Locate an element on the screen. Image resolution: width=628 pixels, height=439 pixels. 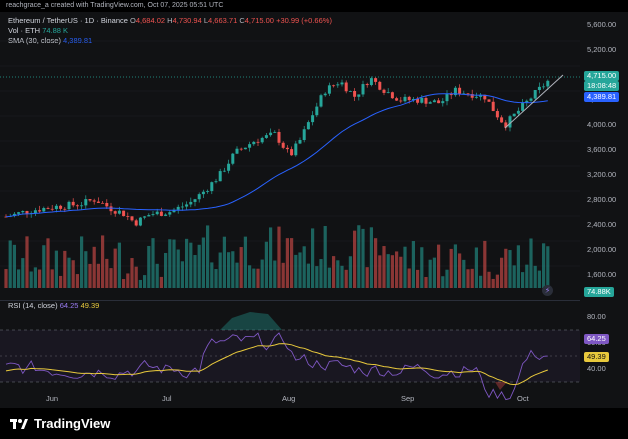
last-price-tag: 4,715.00 is located at coordinates (602, 76).